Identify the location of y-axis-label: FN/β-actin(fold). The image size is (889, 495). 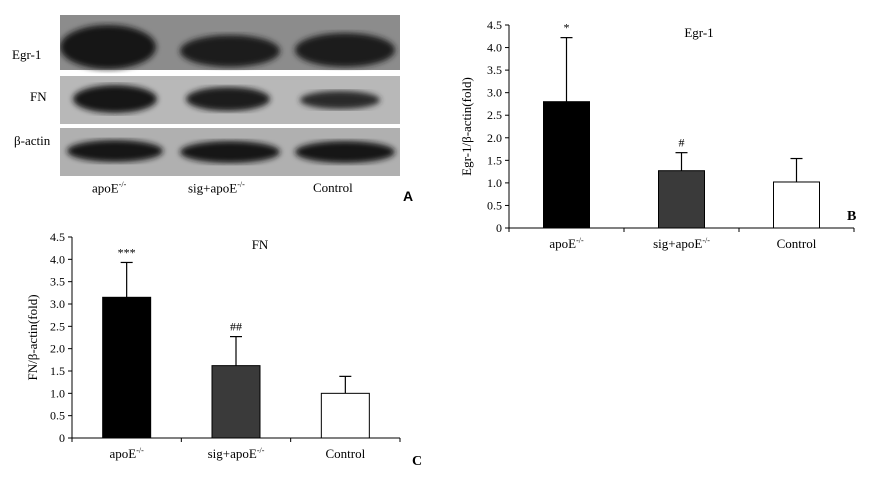
(32, 337).